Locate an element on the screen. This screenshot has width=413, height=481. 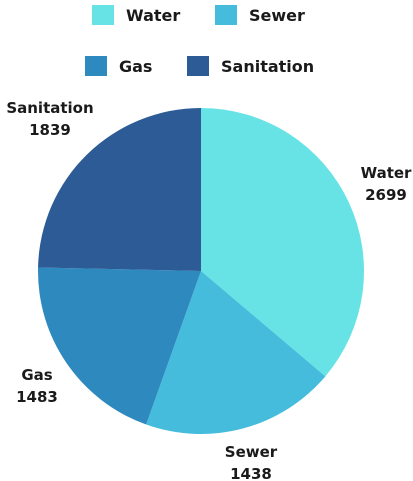
legend-label: Sewer is located at coordinates (277, 15).